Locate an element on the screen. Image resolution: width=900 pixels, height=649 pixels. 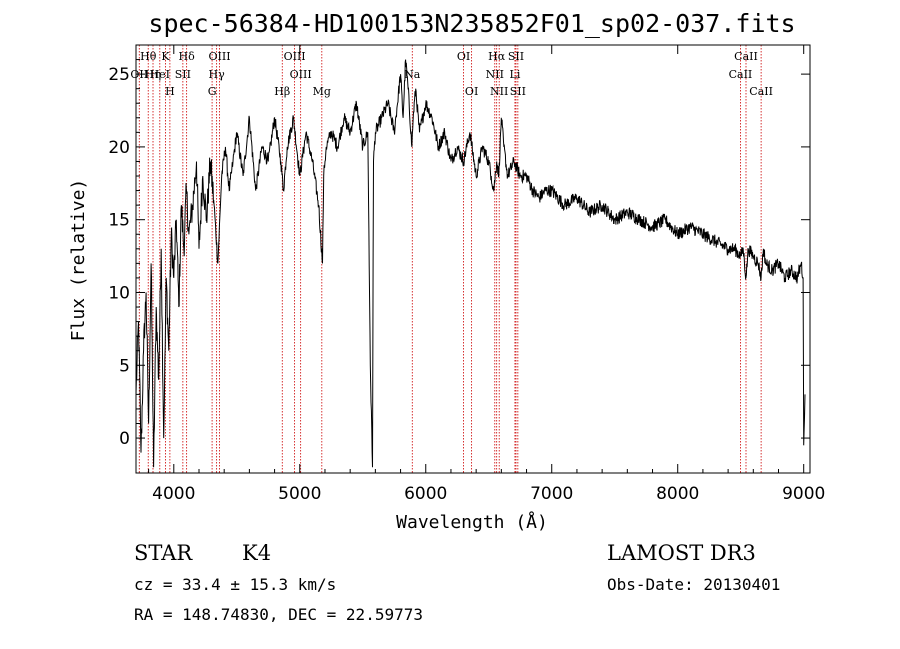
x-axis-label: Wavelength (Å) is located at coordinates (472, 522).